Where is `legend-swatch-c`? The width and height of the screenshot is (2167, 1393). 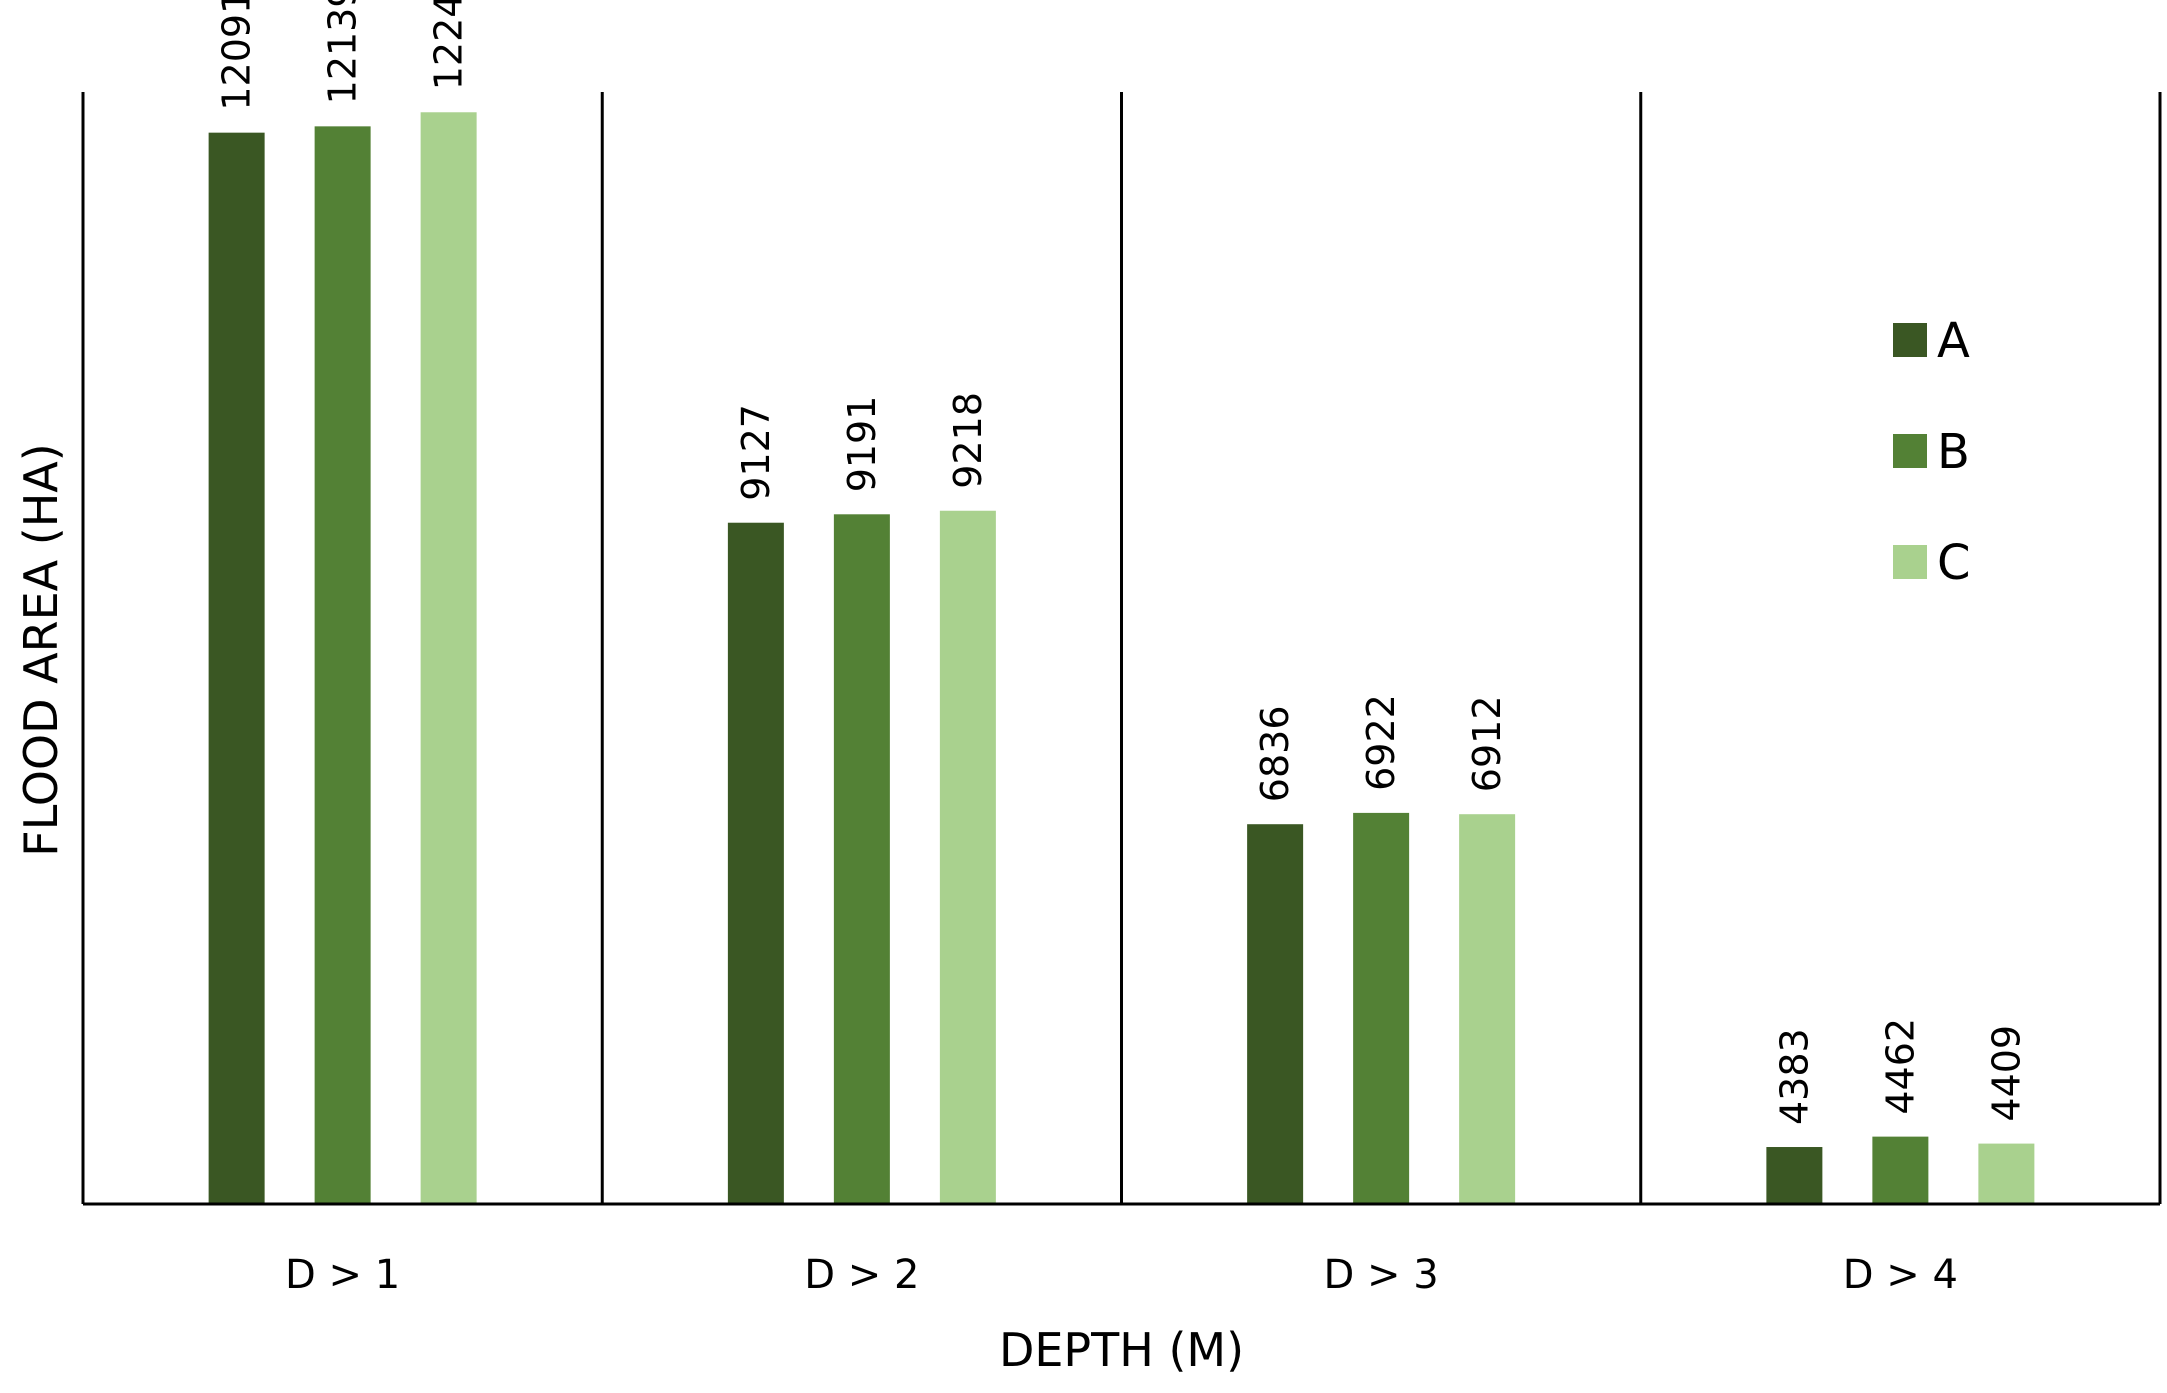 legend-swatch-c is located at coordinates (1910, 562).